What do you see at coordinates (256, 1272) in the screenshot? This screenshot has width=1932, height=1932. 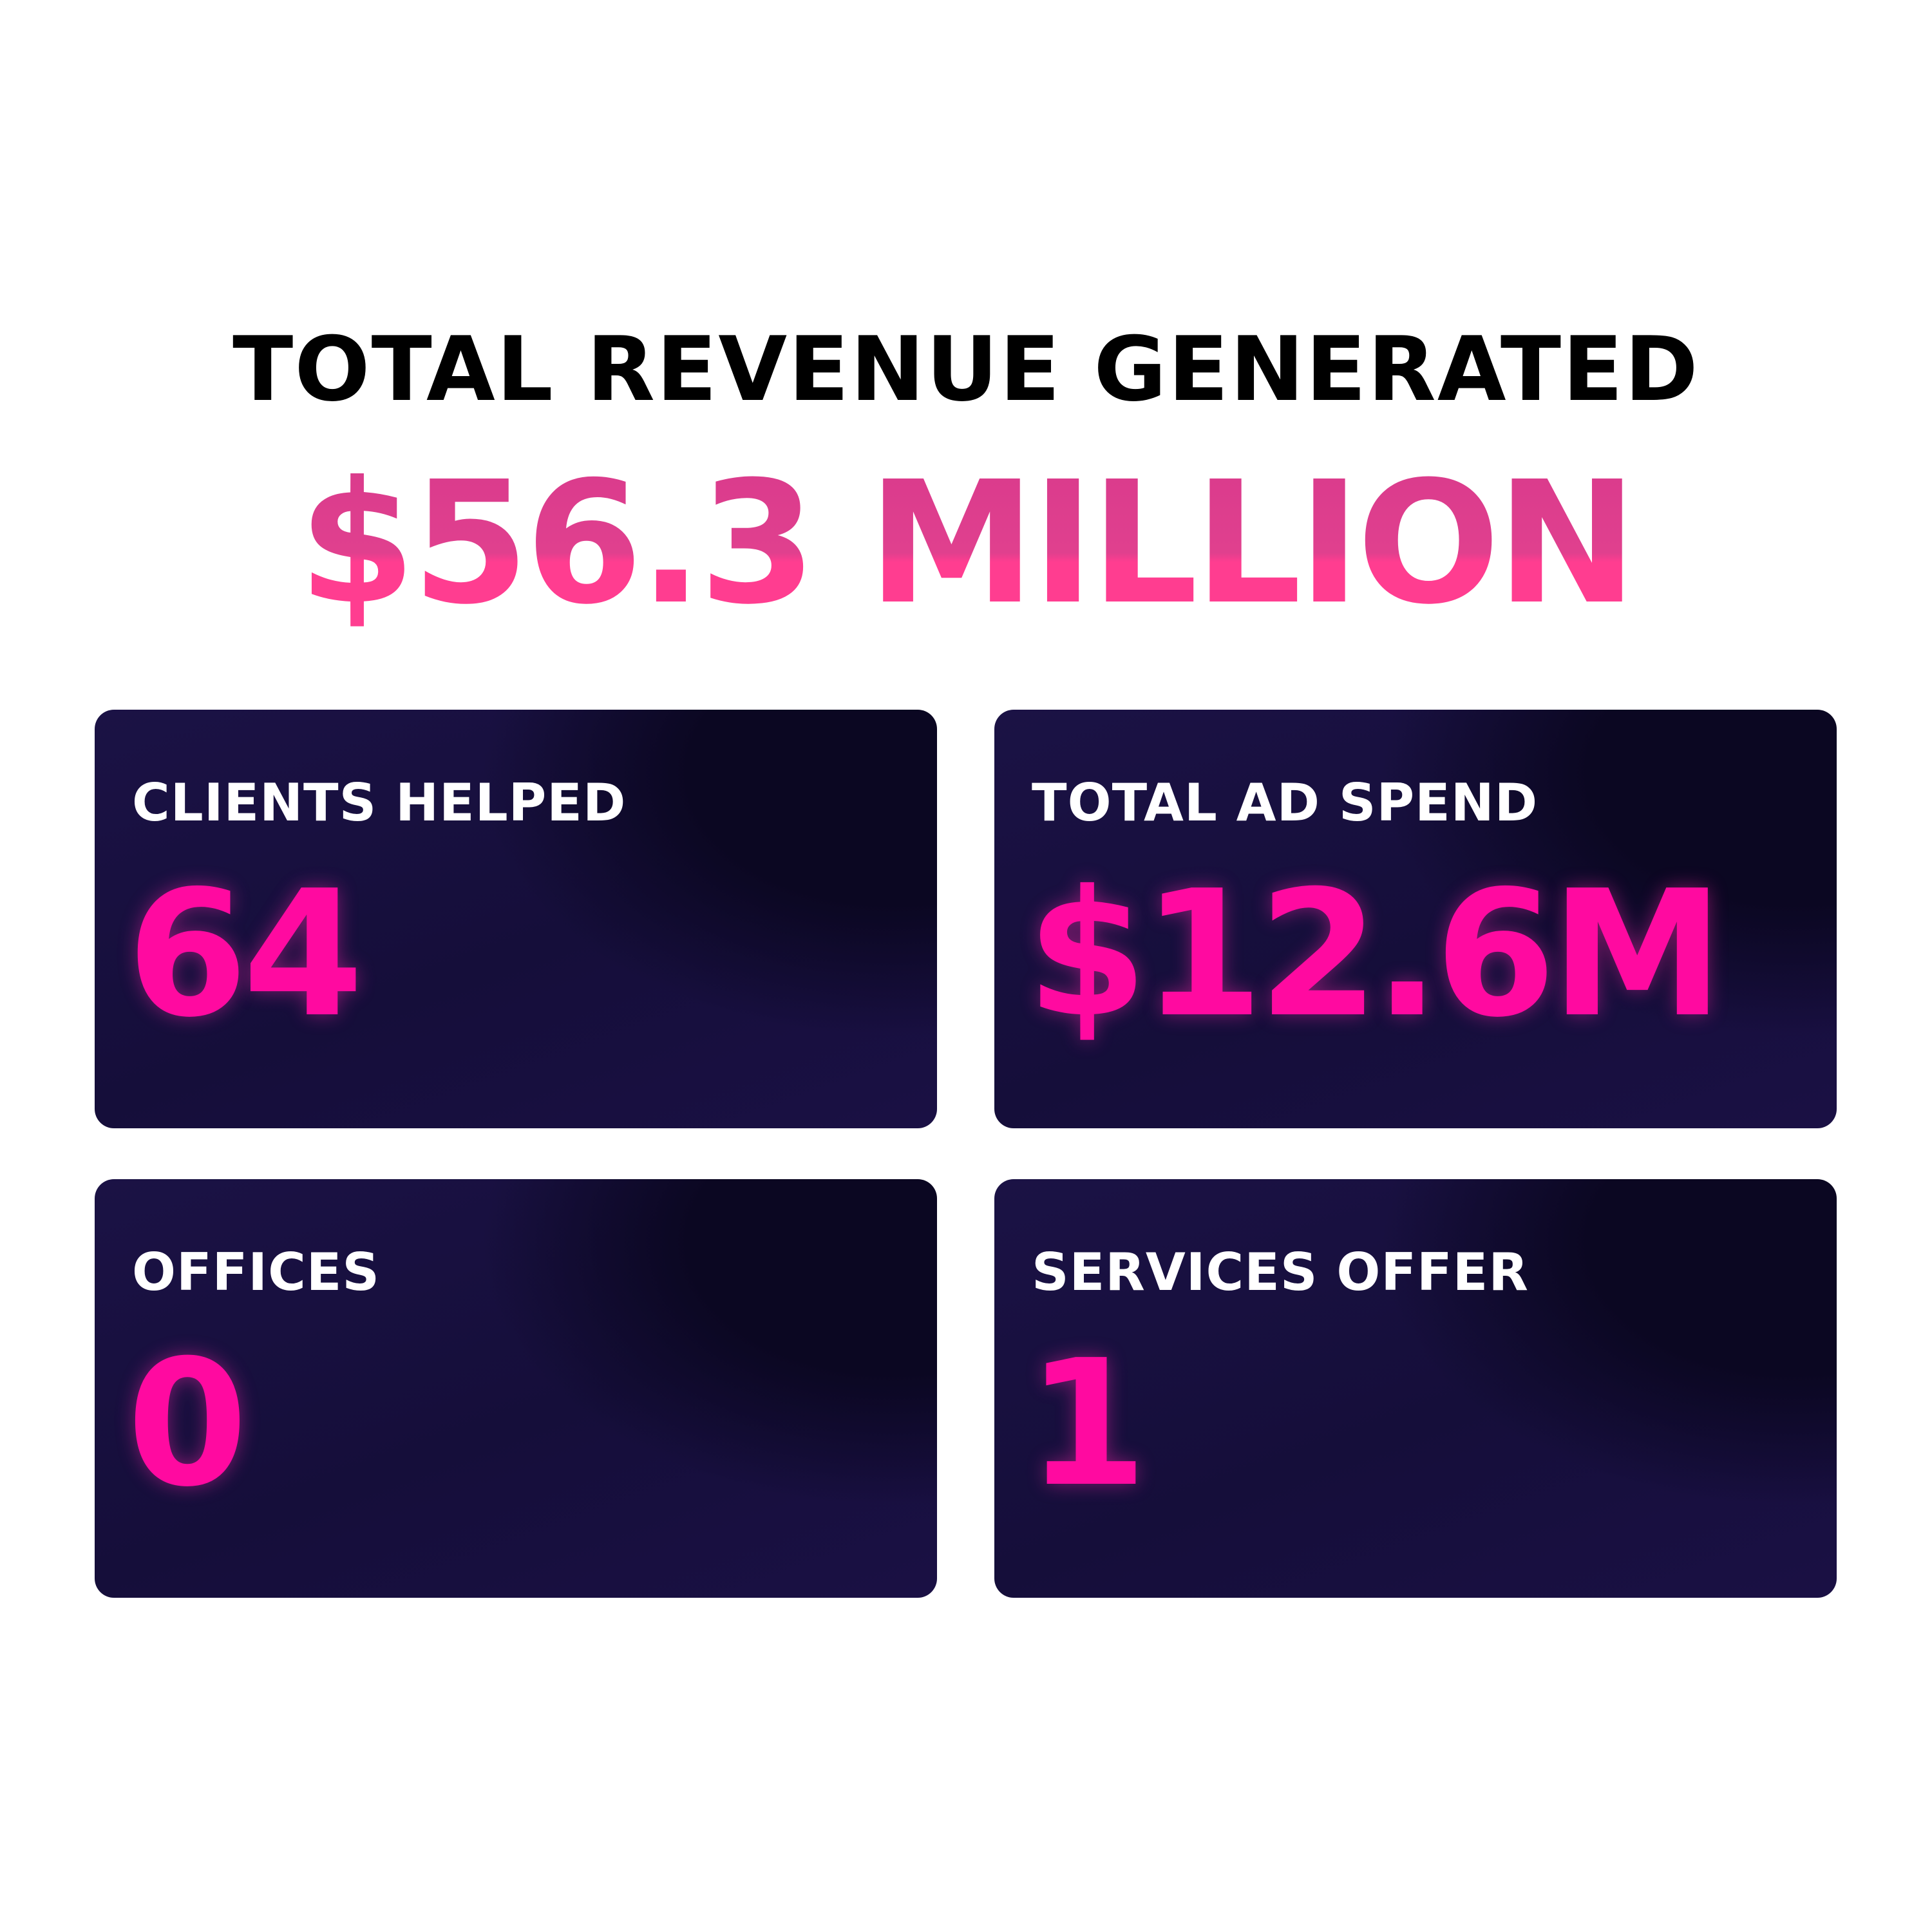 I see `stat-label: OFFICES` at bounding box center [256, 1272].